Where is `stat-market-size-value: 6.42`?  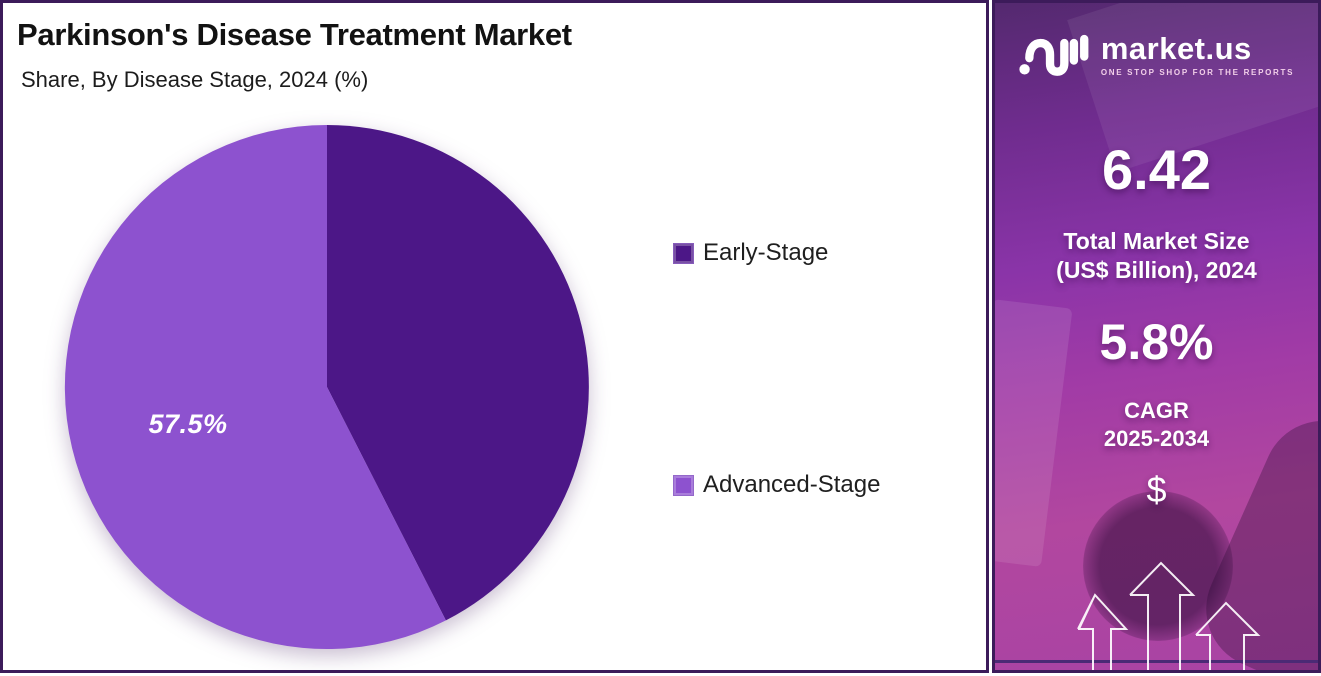 stat-market-size-value: 6.42 is located at coordinates (1156, 169).